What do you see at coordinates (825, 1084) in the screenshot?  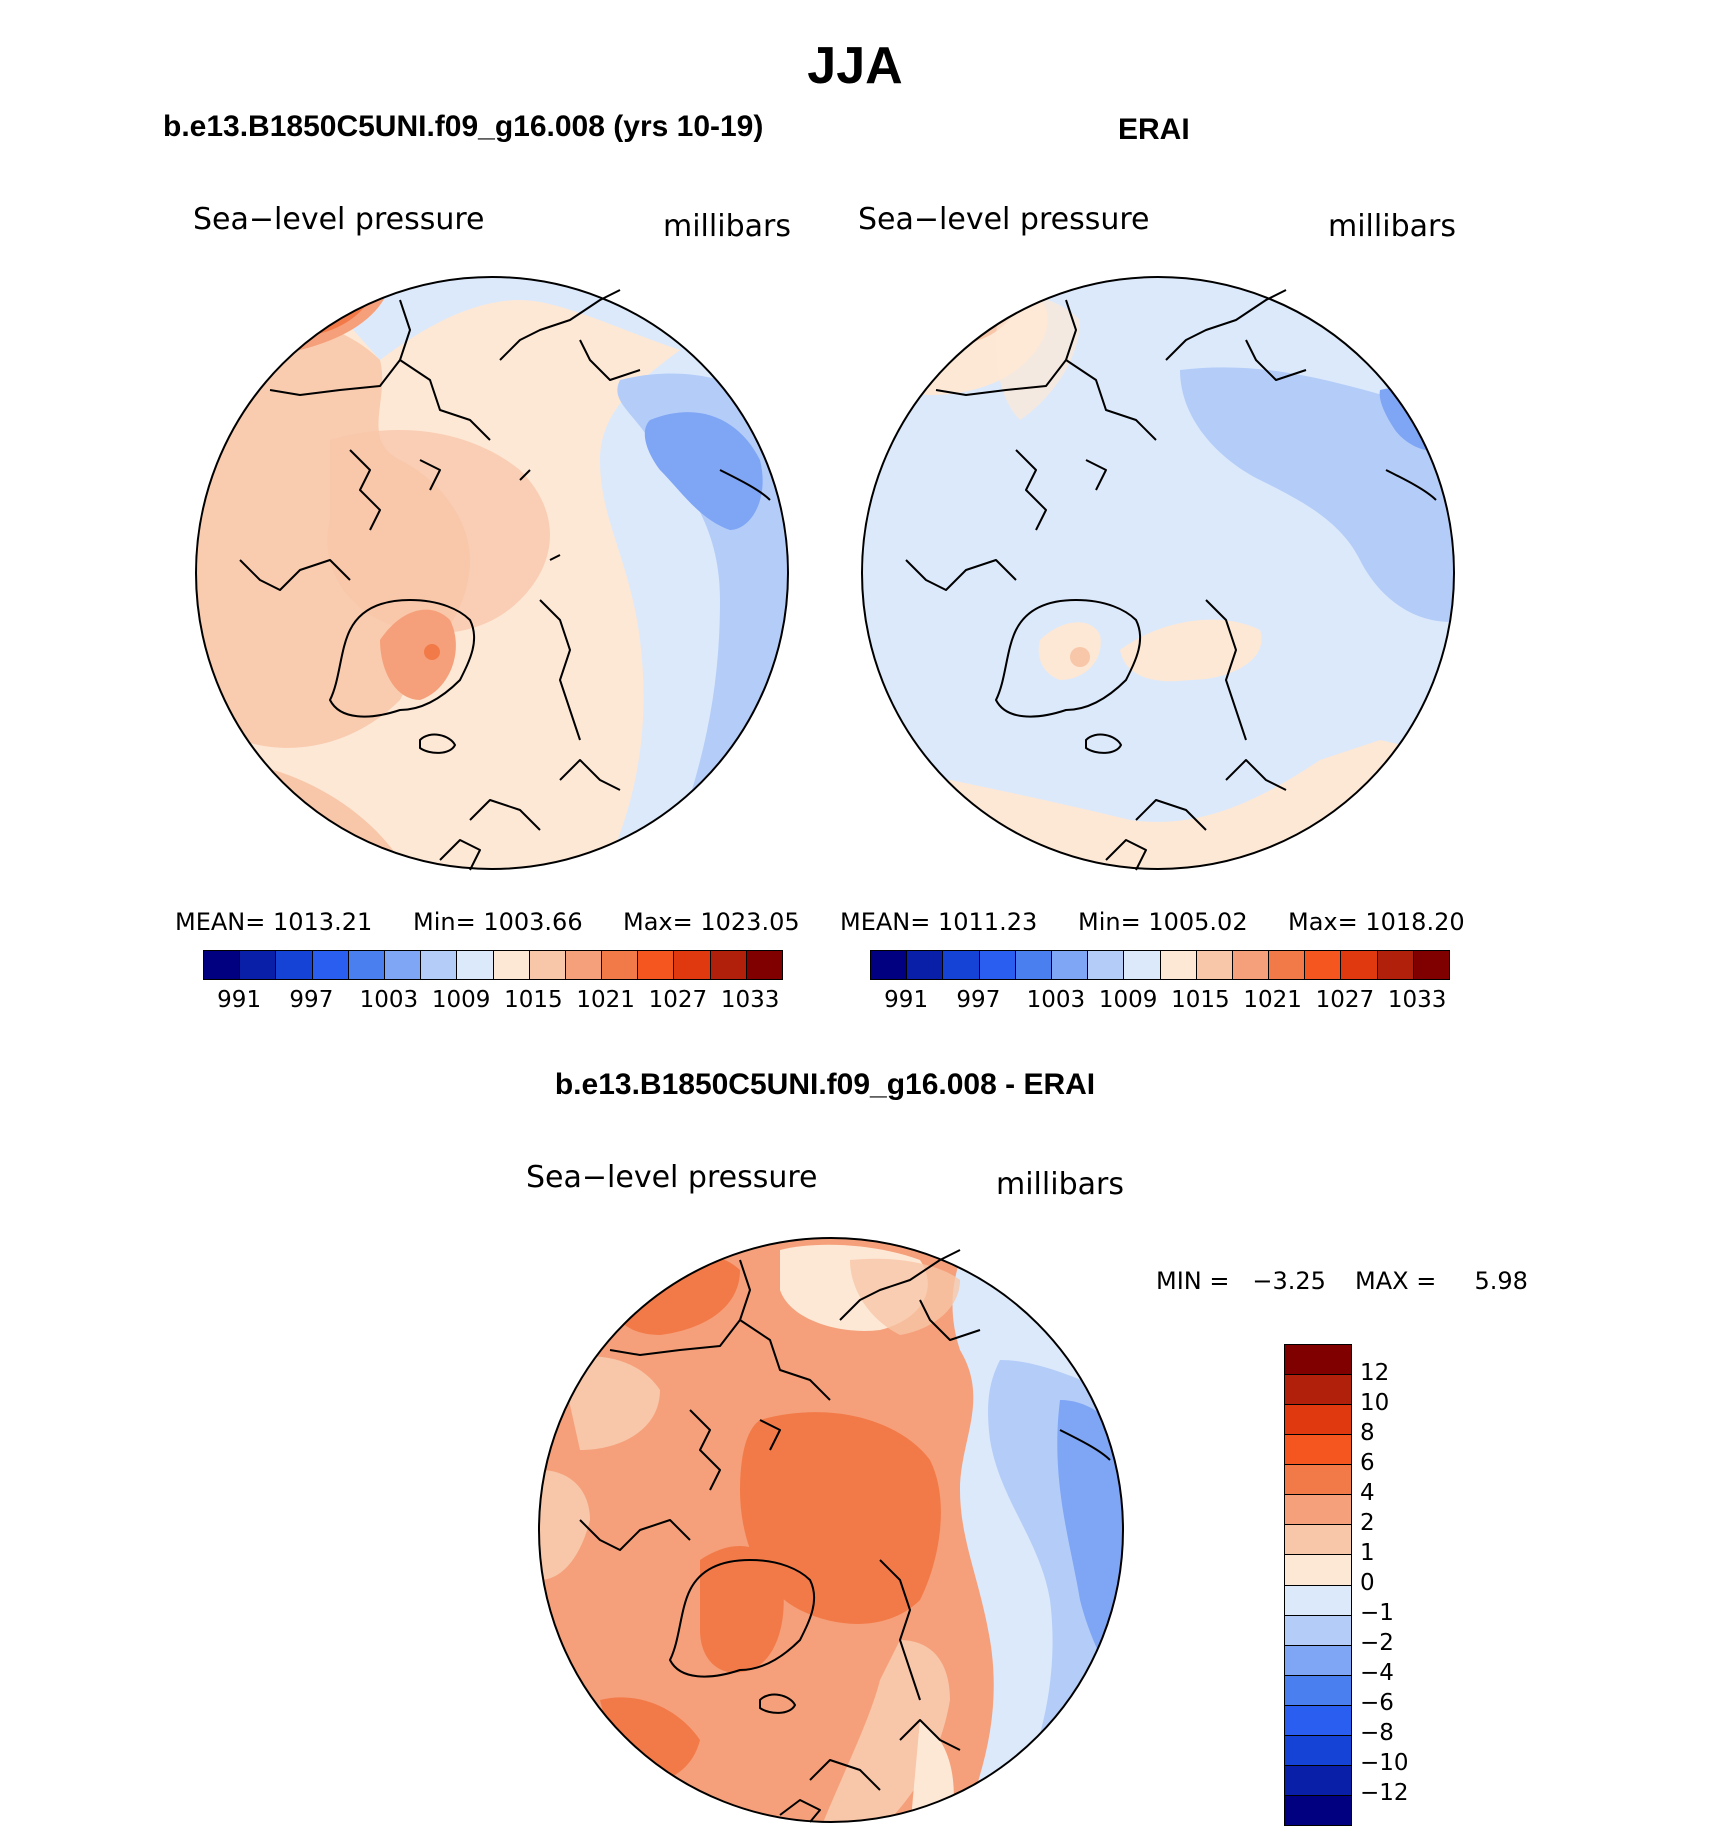 I see `panel3-heading: b.e13.B1850C5UNI.f09_g16.008 - ERAI` at bounding box center [825, 1084].